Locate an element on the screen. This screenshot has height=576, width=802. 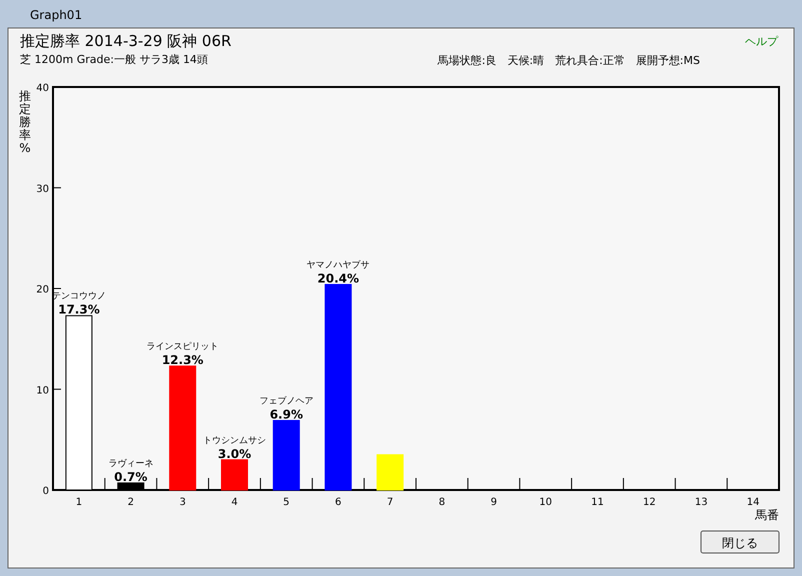
x-tick-label: 3 is located at coordinates (182, 502).